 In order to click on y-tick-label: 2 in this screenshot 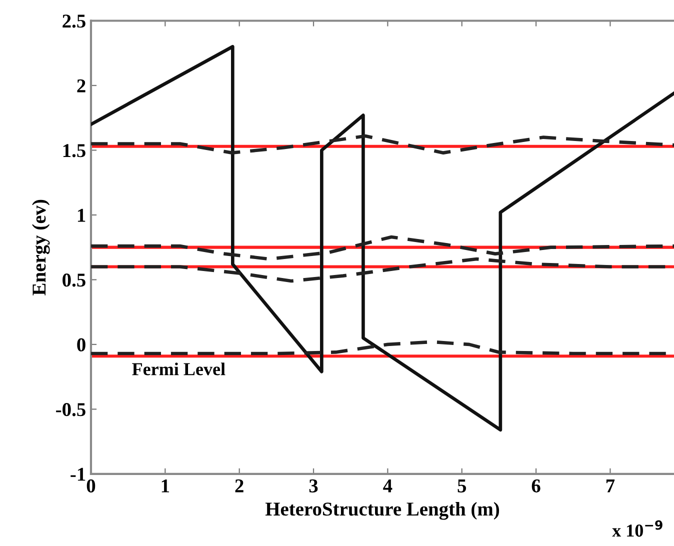, I will do `click(81, 85)`.